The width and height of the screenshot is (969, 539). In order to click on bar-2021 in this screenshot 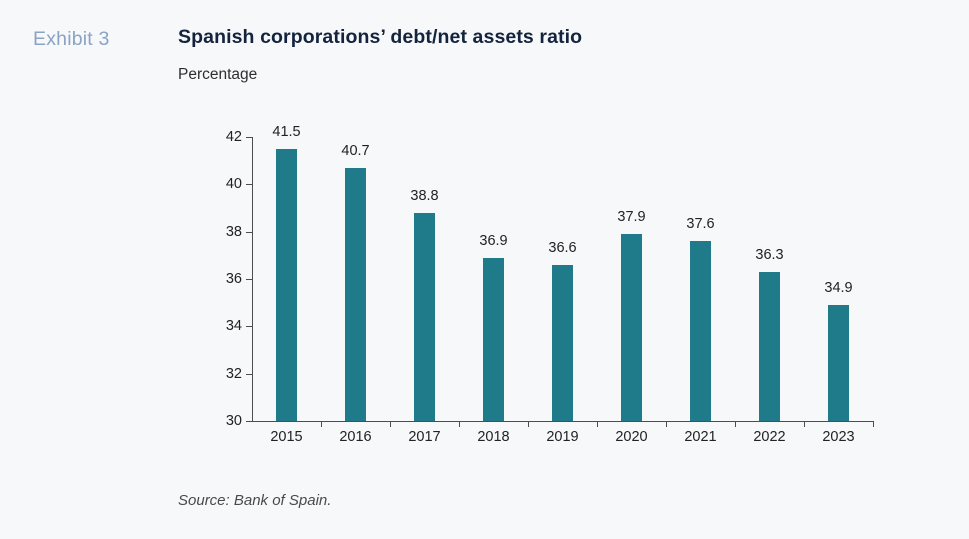, I will do `click(700, 331)`.